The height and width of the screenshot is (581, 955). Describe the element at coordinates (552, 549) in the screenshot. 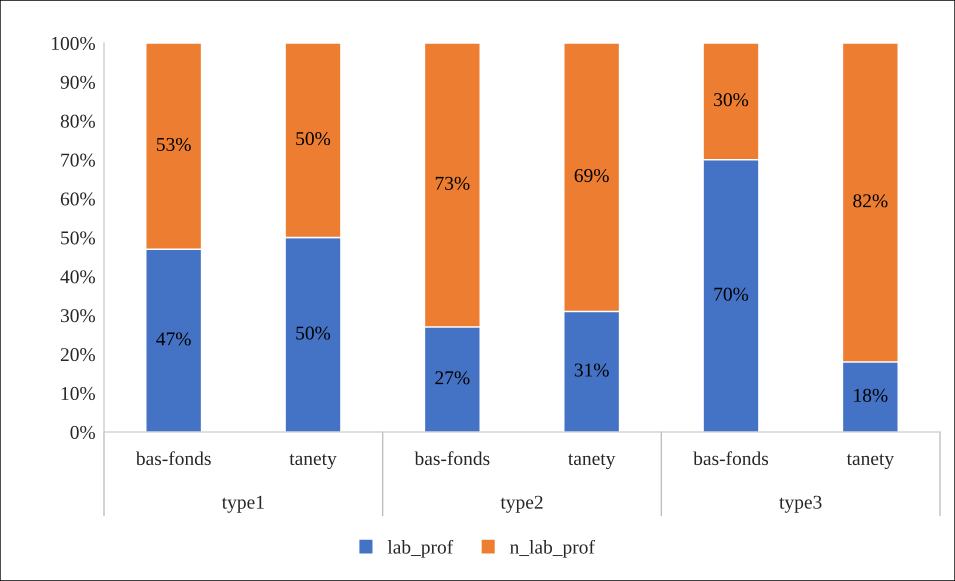

I see `legend-label: n_lab_prof` at that location.